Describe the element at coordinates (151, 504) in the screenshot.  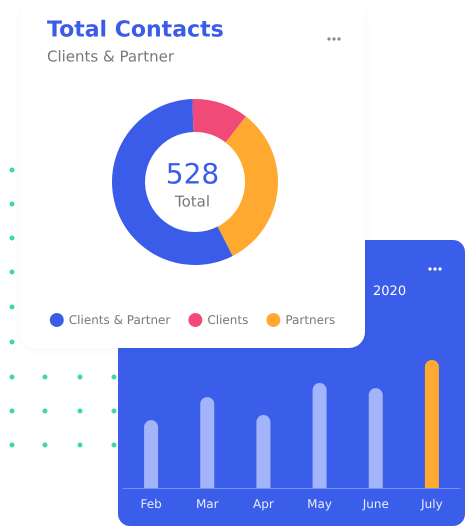
I see `x-tick-label: Feb` at that location.